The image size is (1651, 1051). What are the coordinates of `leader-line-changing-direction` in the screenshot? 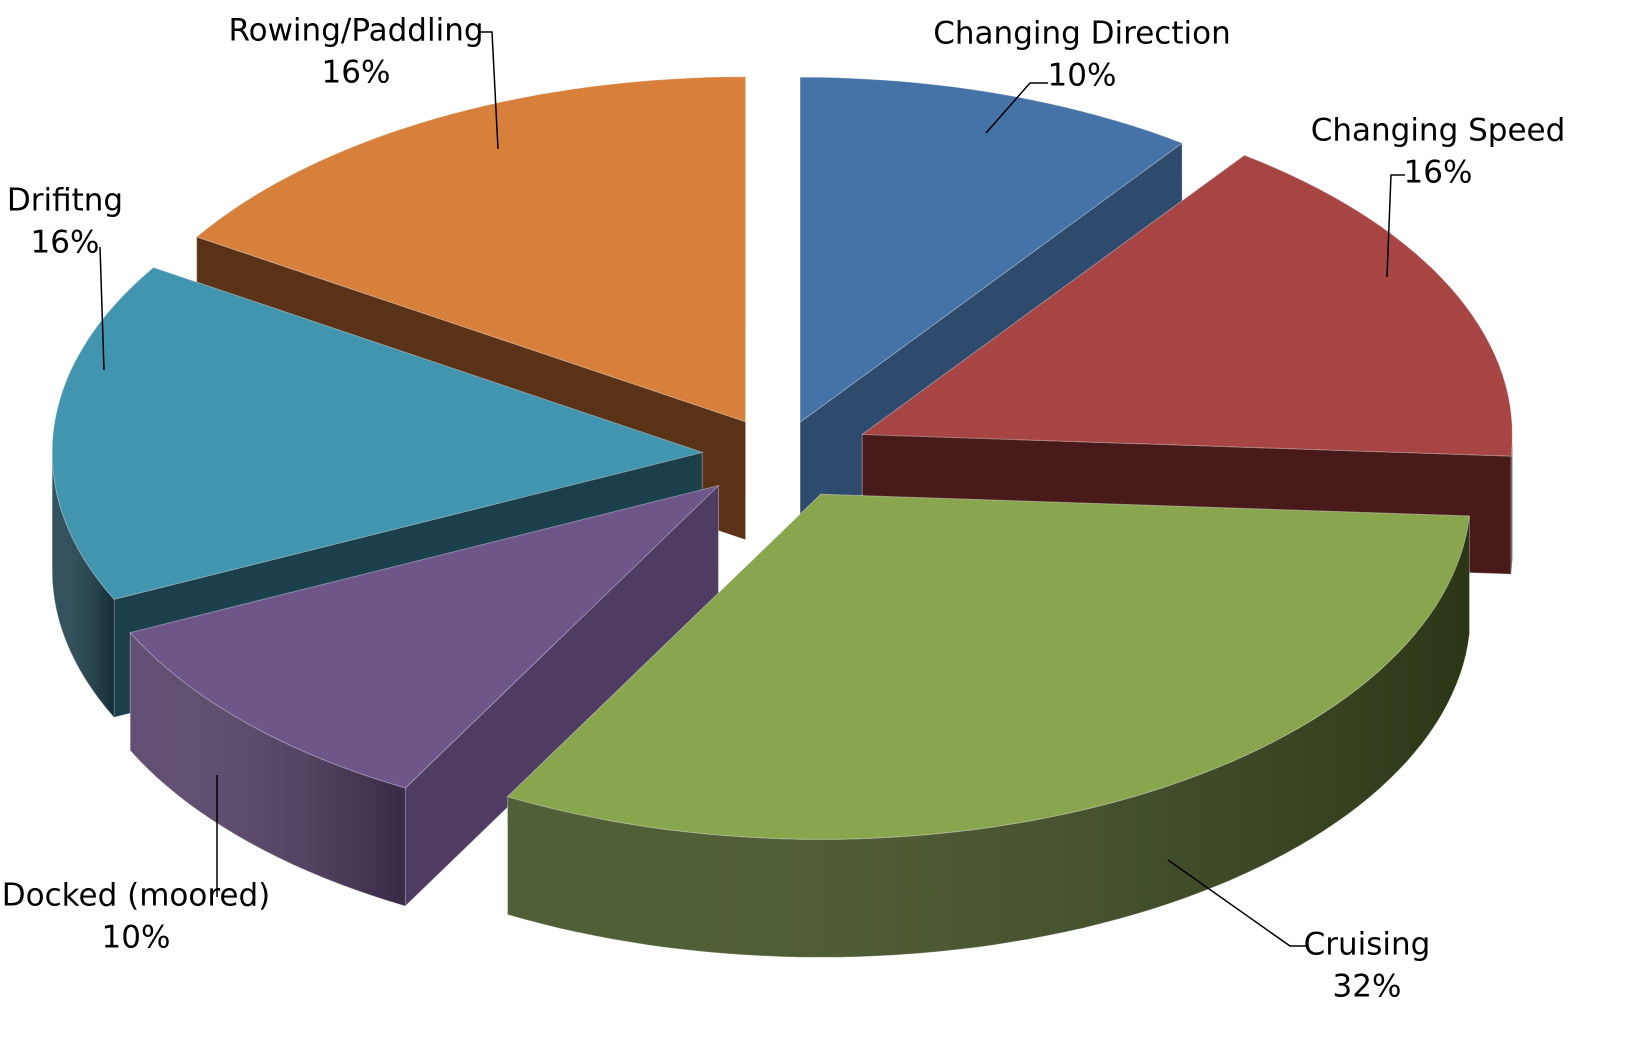 It's located at (1016, 108).